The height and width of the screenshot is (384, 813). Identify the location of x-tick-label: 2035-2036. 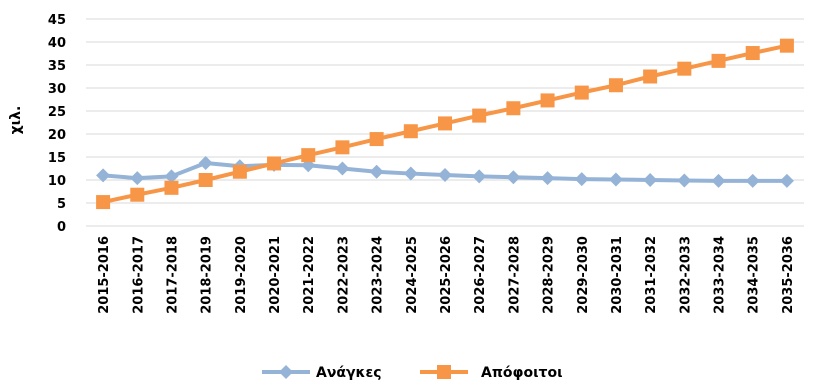
(788, 275).